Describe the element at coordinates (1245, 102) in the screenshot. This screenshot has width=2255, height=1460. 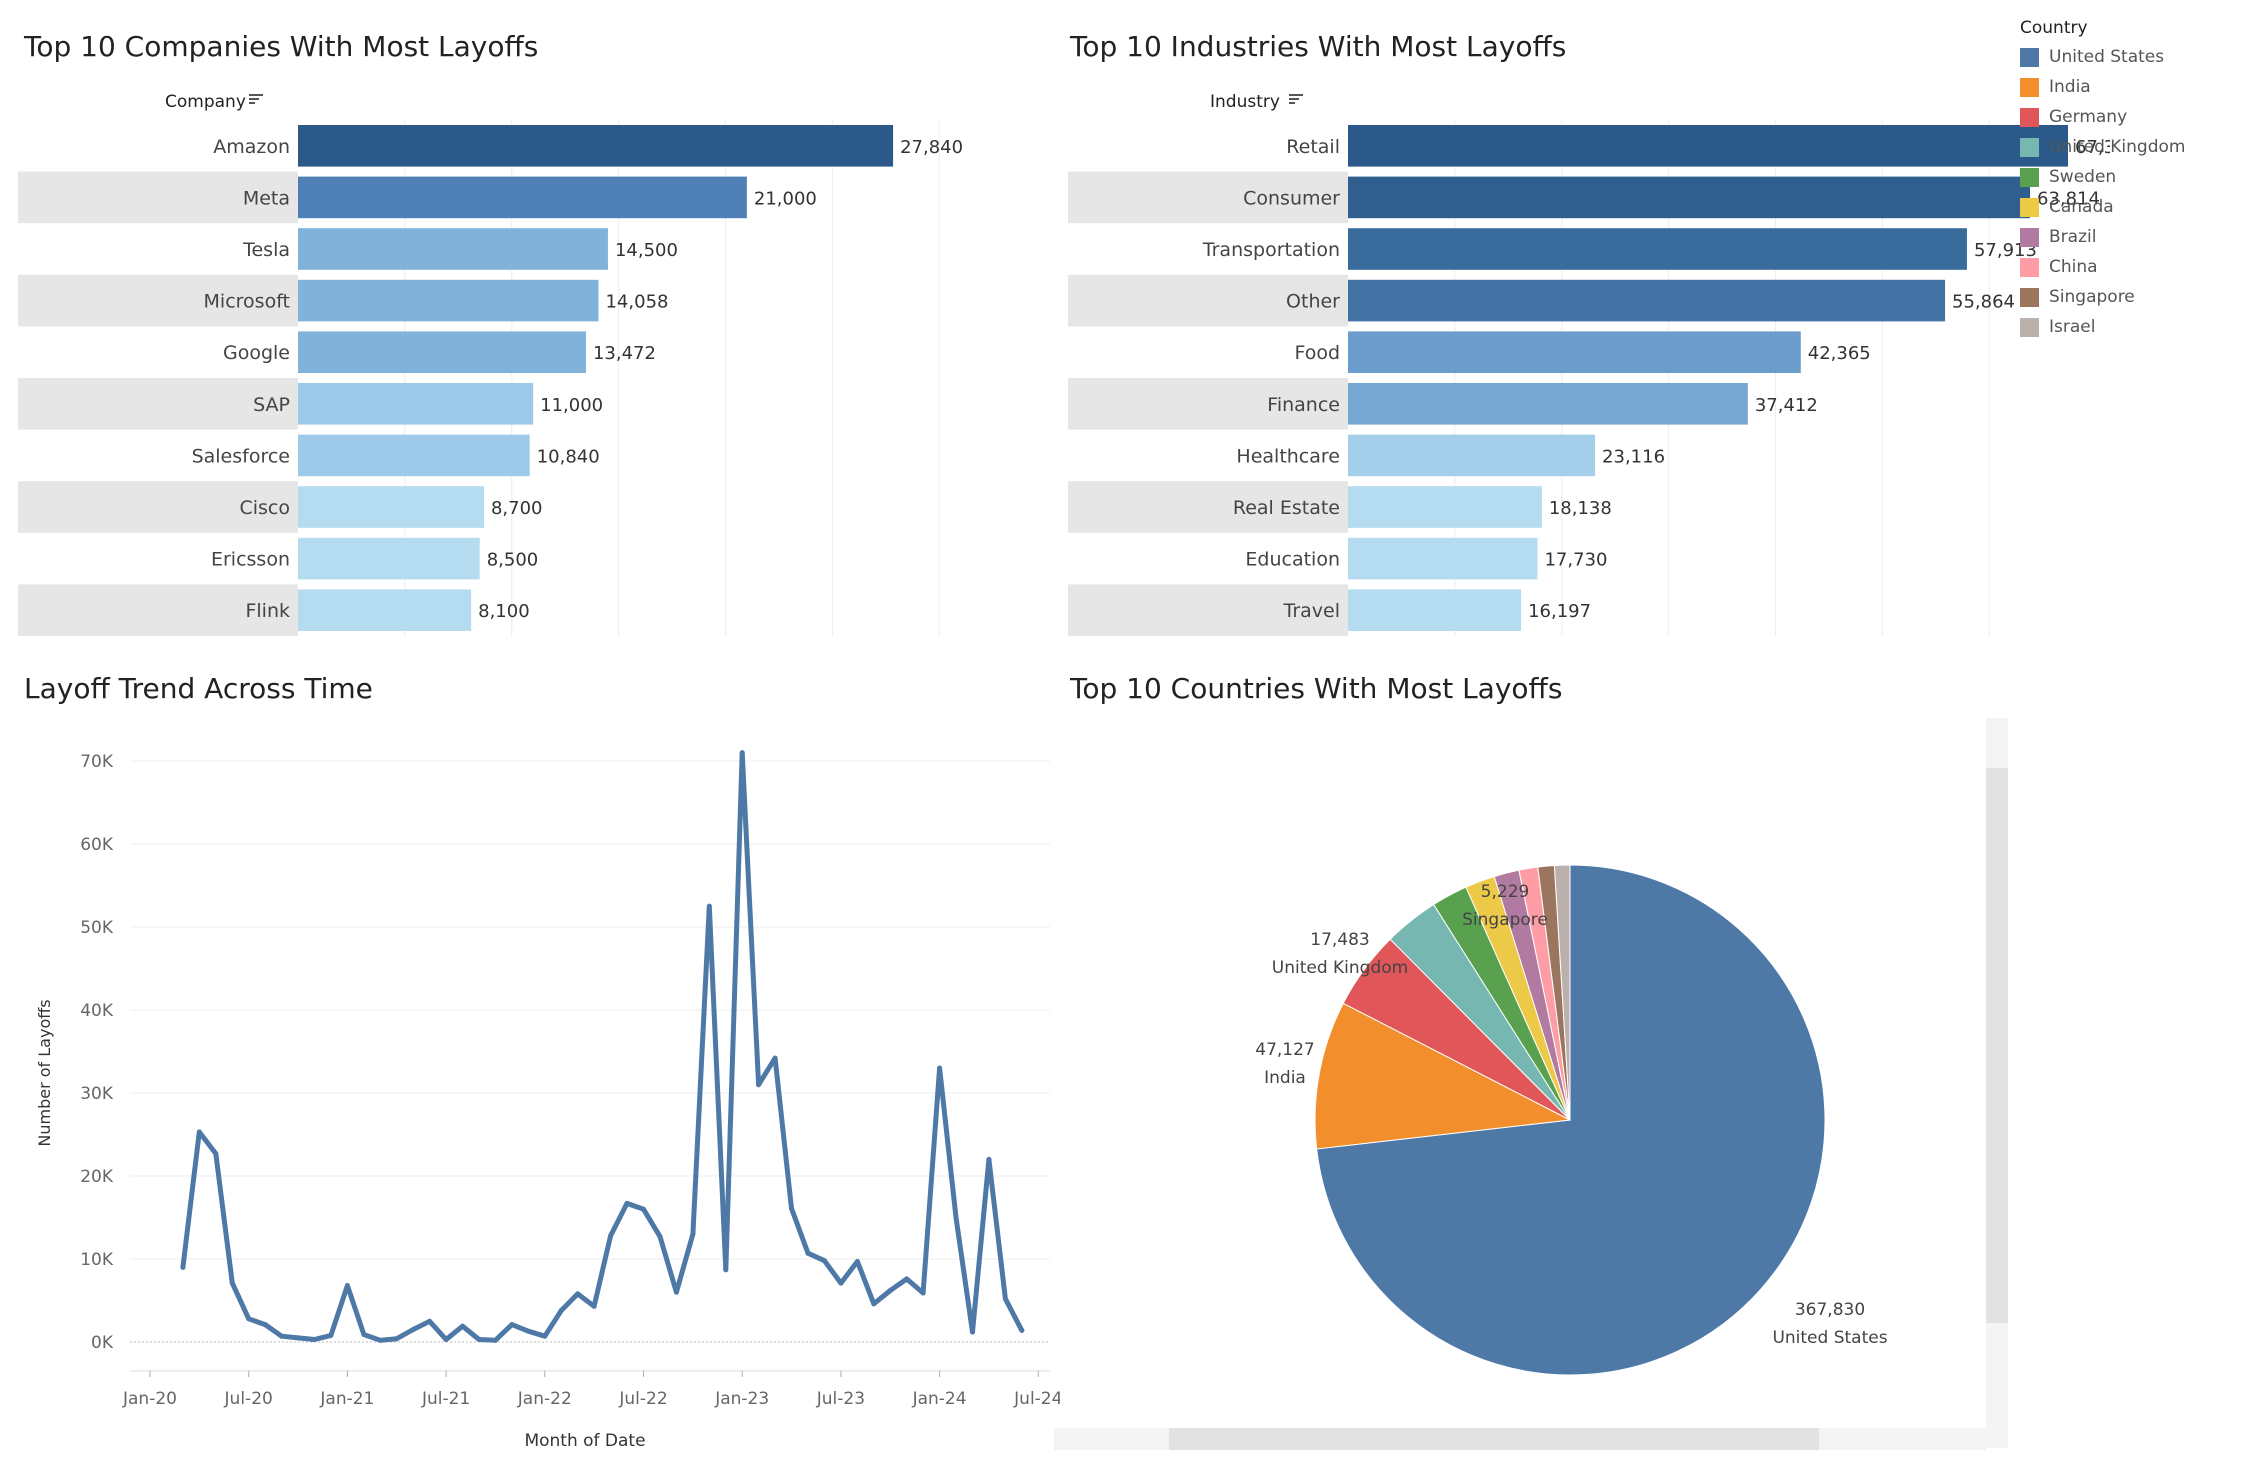
I see `industries-column-header: Industry` at that location.